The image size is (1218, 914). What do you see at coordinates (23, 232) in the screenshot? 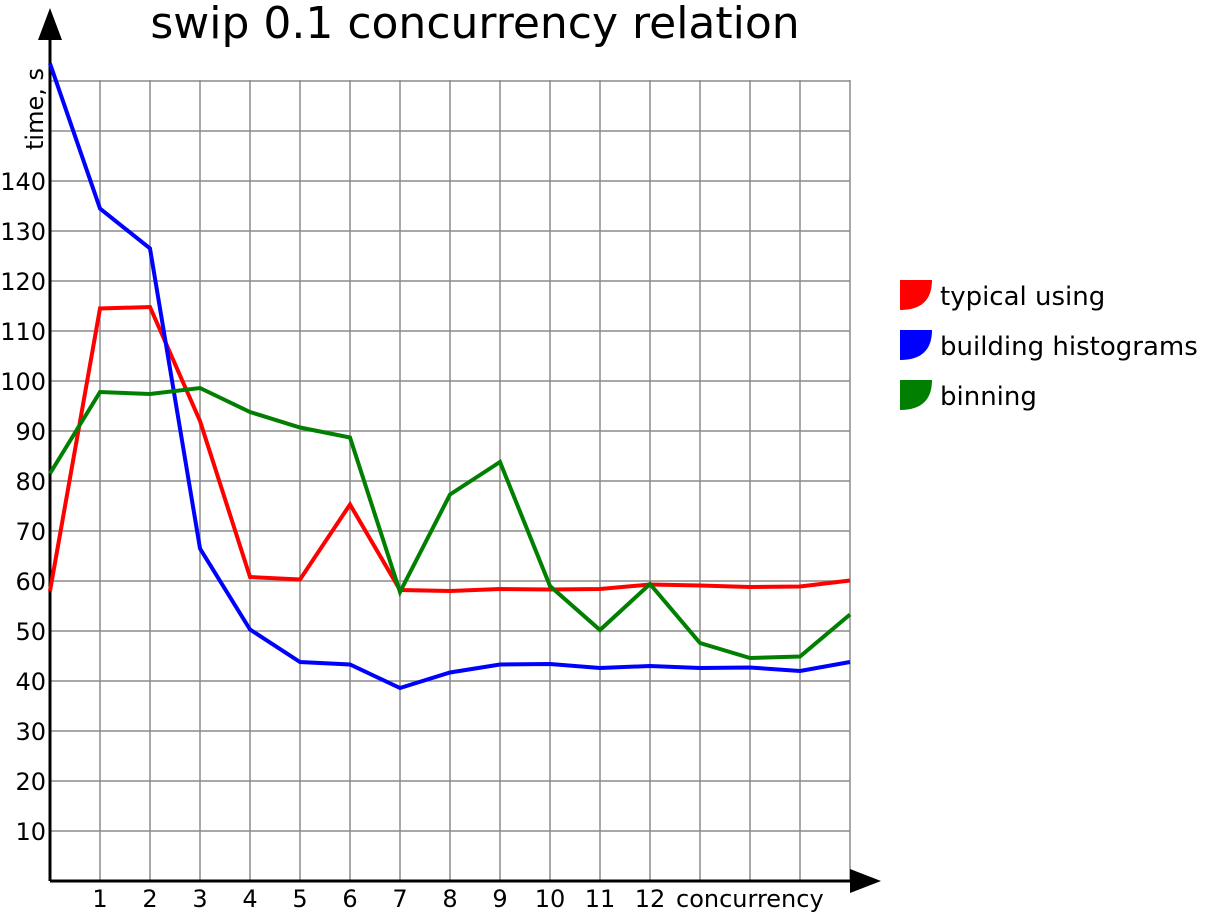
I see `y-tick-label: 130` at bounding box center [23, 232].